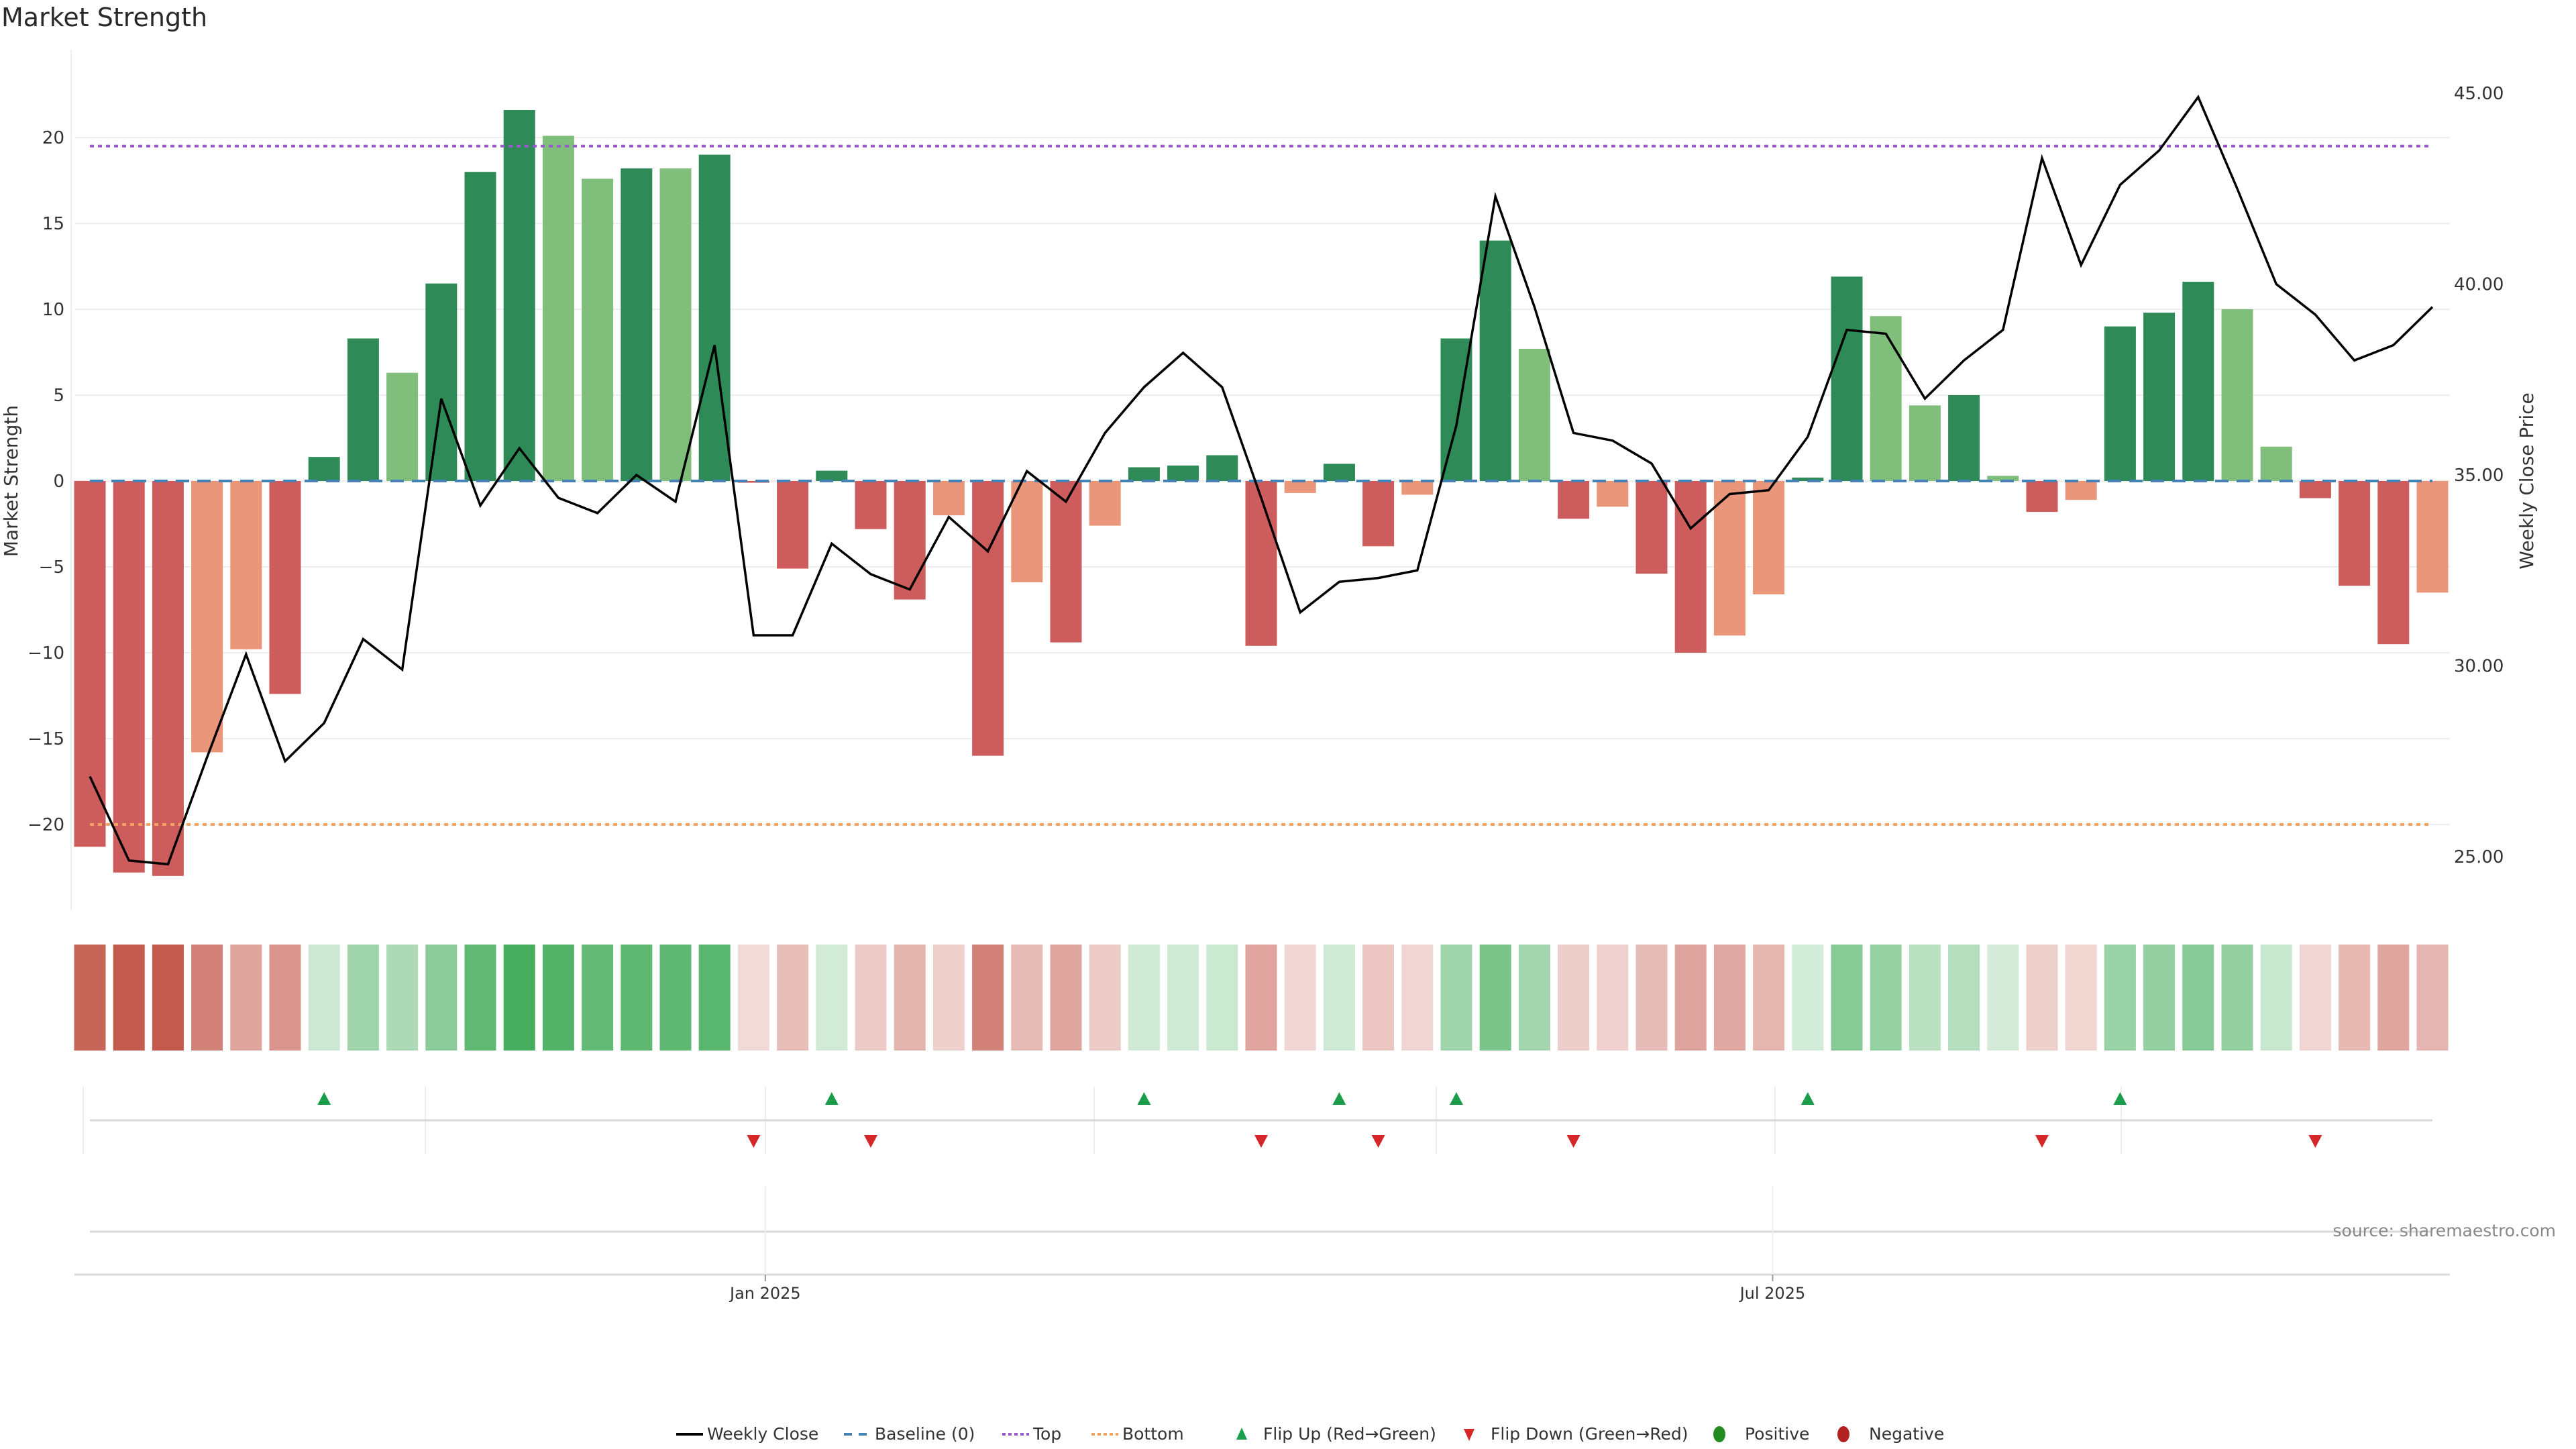 The image size is (2576, 1449). What do you see at coordinates (46, 653) in the screenshot?
I see `y-tick-label: −10` at bounding box center [46, 653].